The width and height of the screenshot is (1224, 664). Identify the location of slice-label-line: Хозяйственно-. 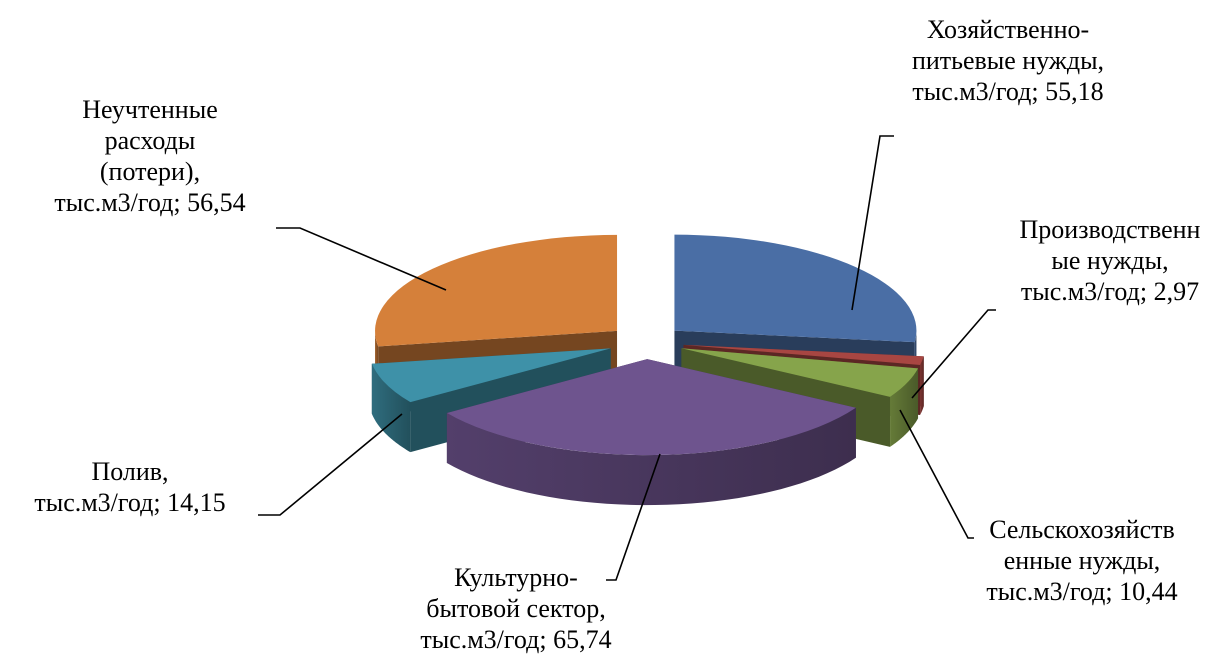
(1008, 29).